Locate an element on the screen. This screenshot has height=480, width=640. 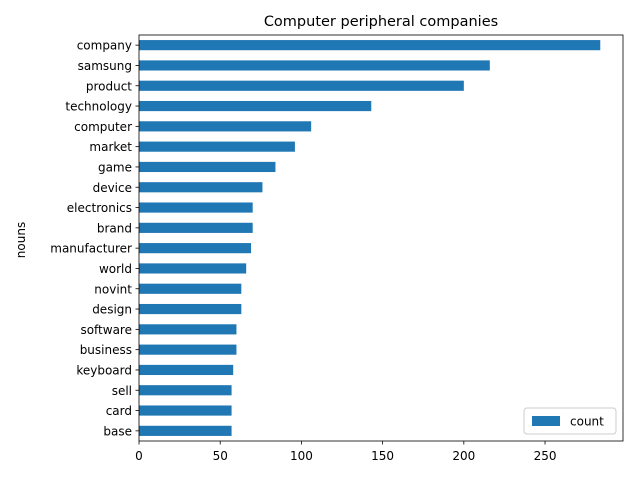
bar-game is located at coordinates (207, 167).